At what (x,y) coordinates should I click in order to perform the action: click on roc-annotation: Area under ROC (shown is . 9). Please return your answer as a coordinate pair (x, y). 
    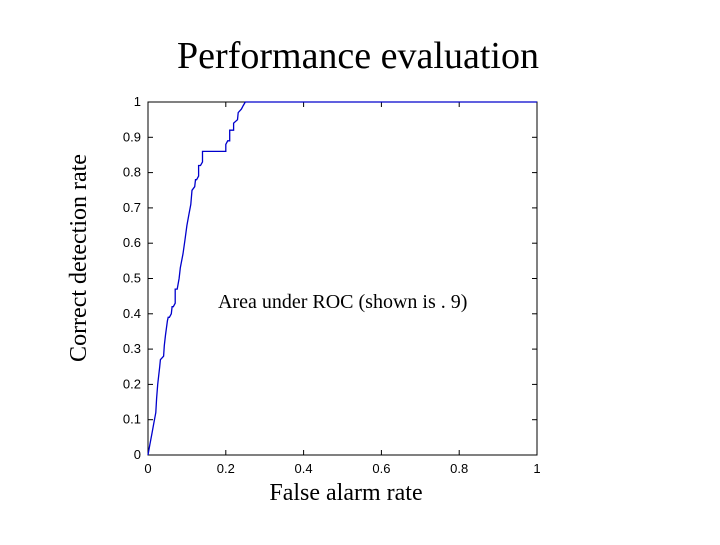
    Looking at the image, I should click on (342, 302).